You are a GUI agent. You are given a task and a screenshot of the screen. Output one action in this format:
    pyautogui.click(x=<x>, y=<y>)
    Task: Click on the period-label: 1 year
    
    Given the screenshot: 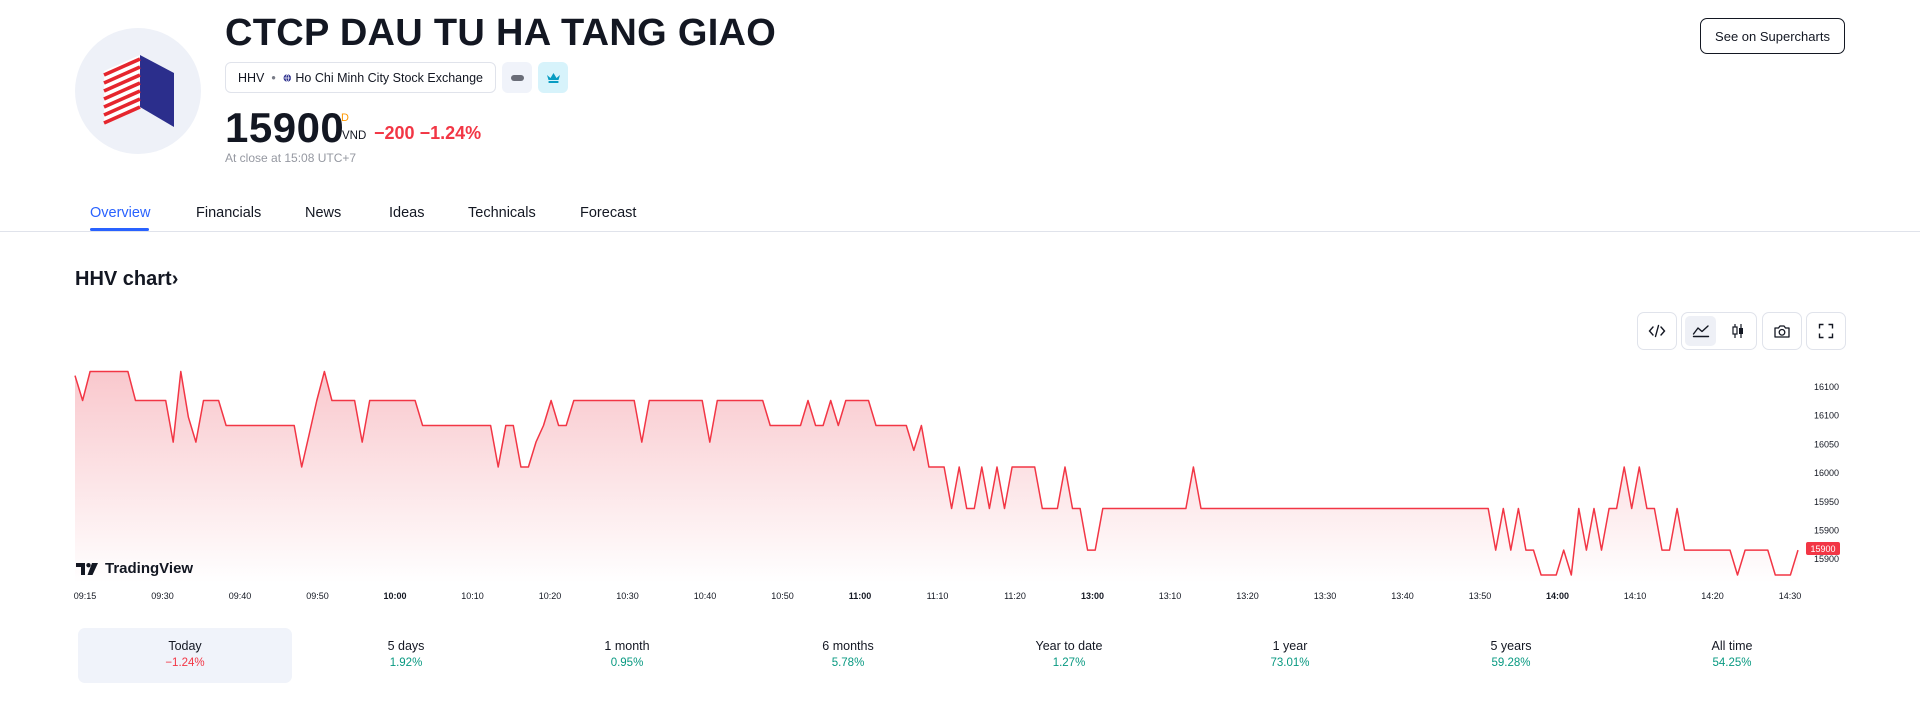 What is the action you would take?
    pyautogui.click(x=1290, y=646)
    